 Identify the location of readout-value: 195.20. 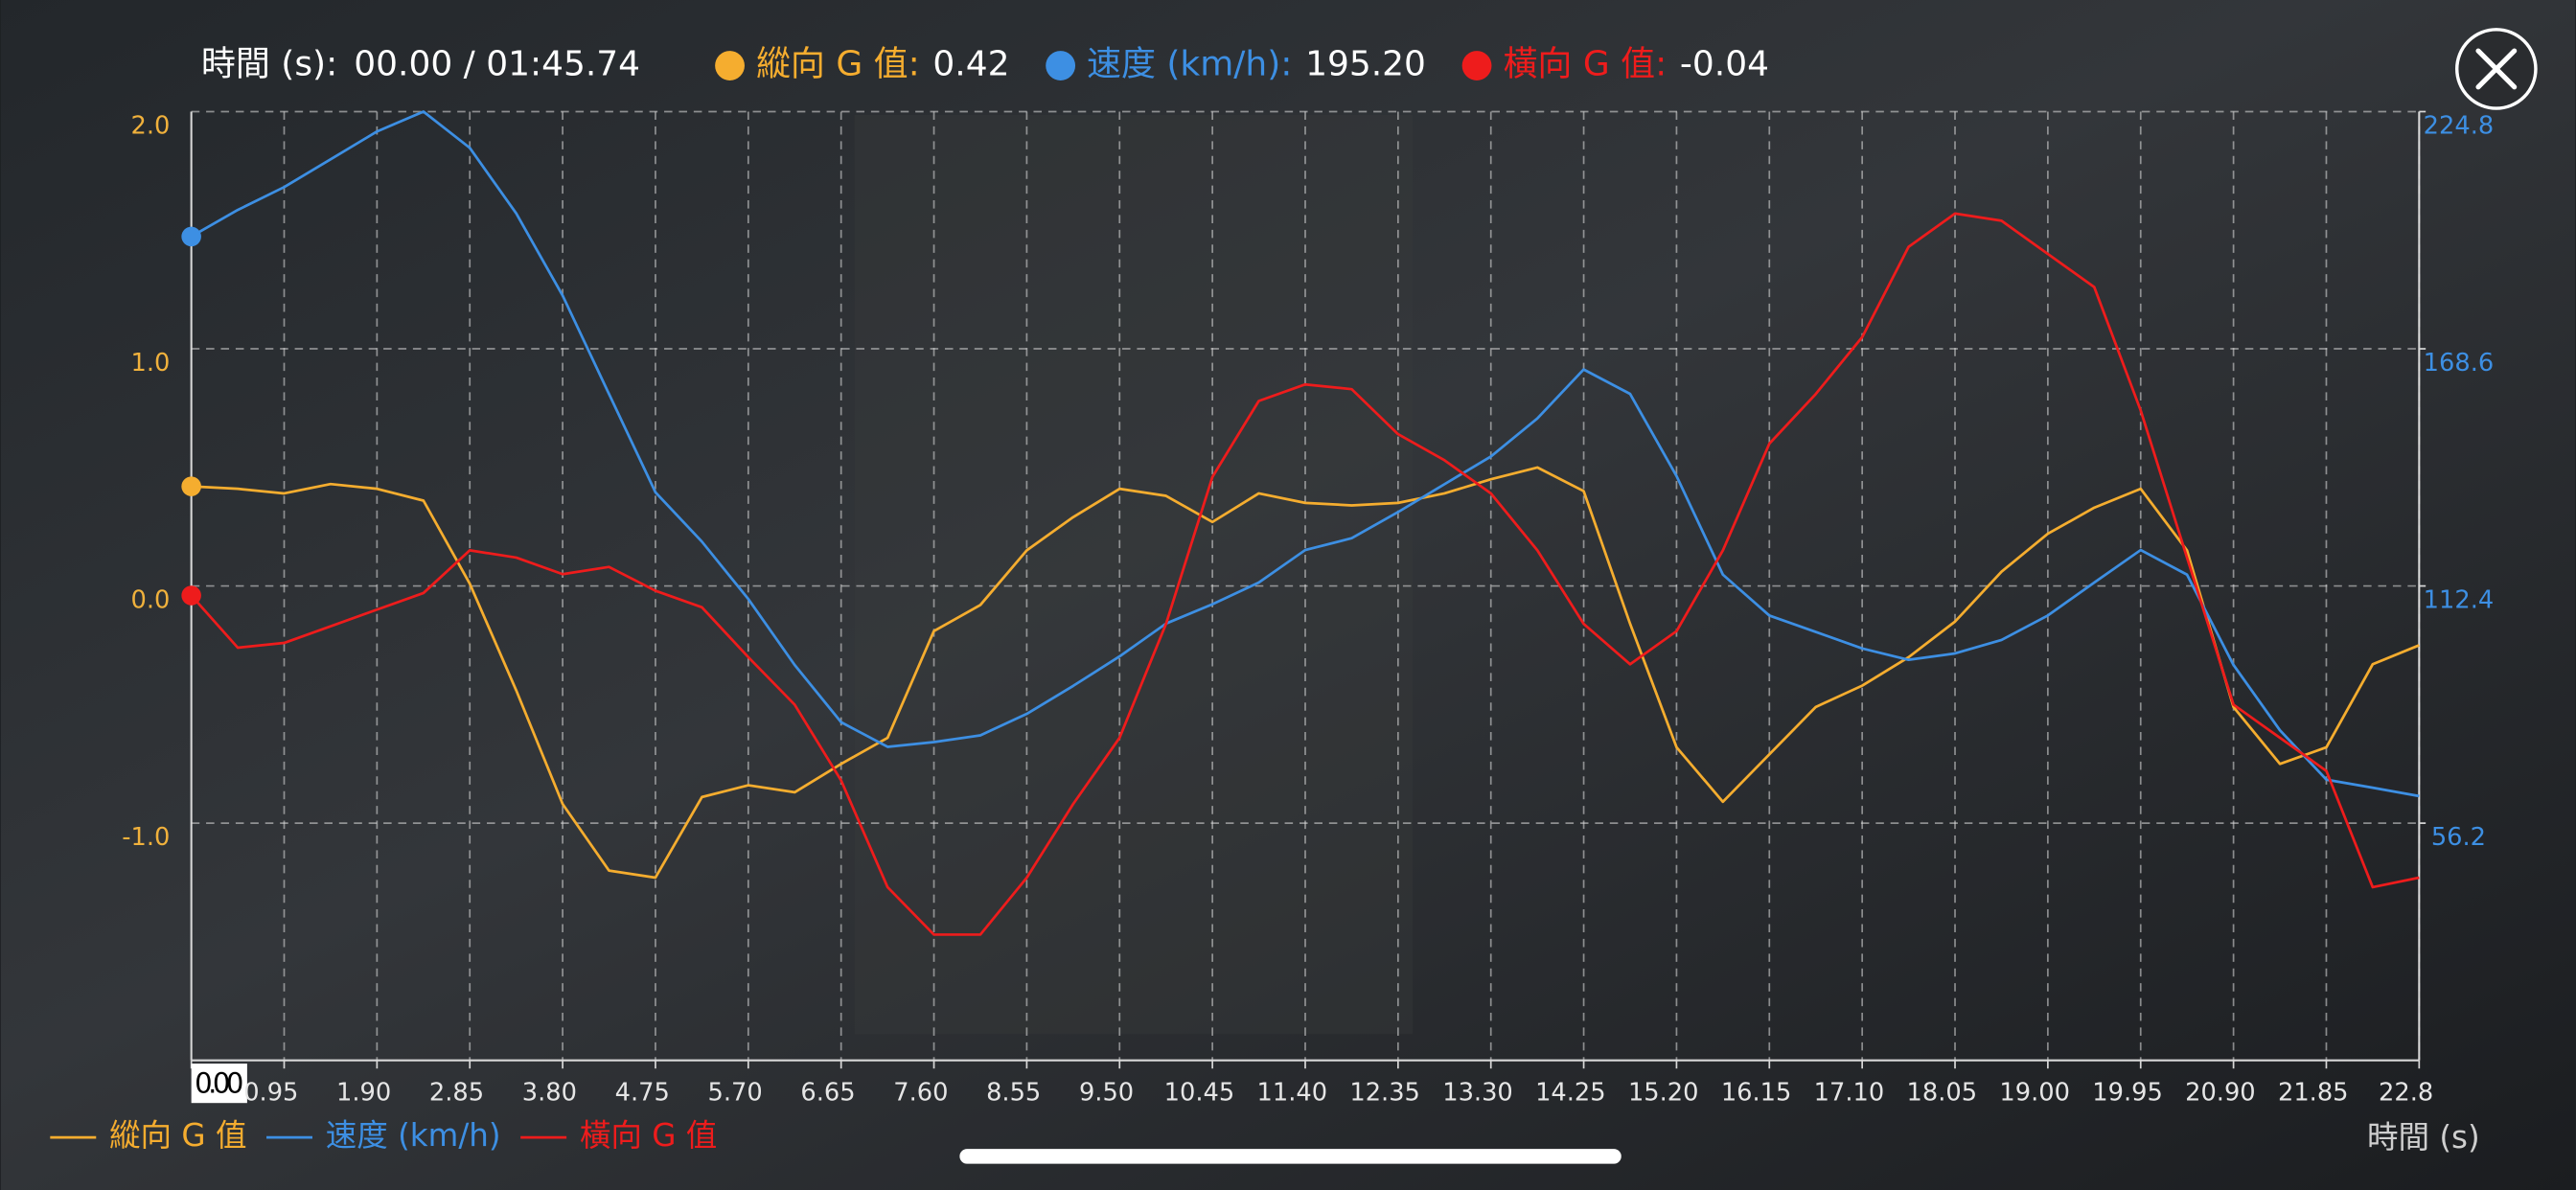
(1365, 64).